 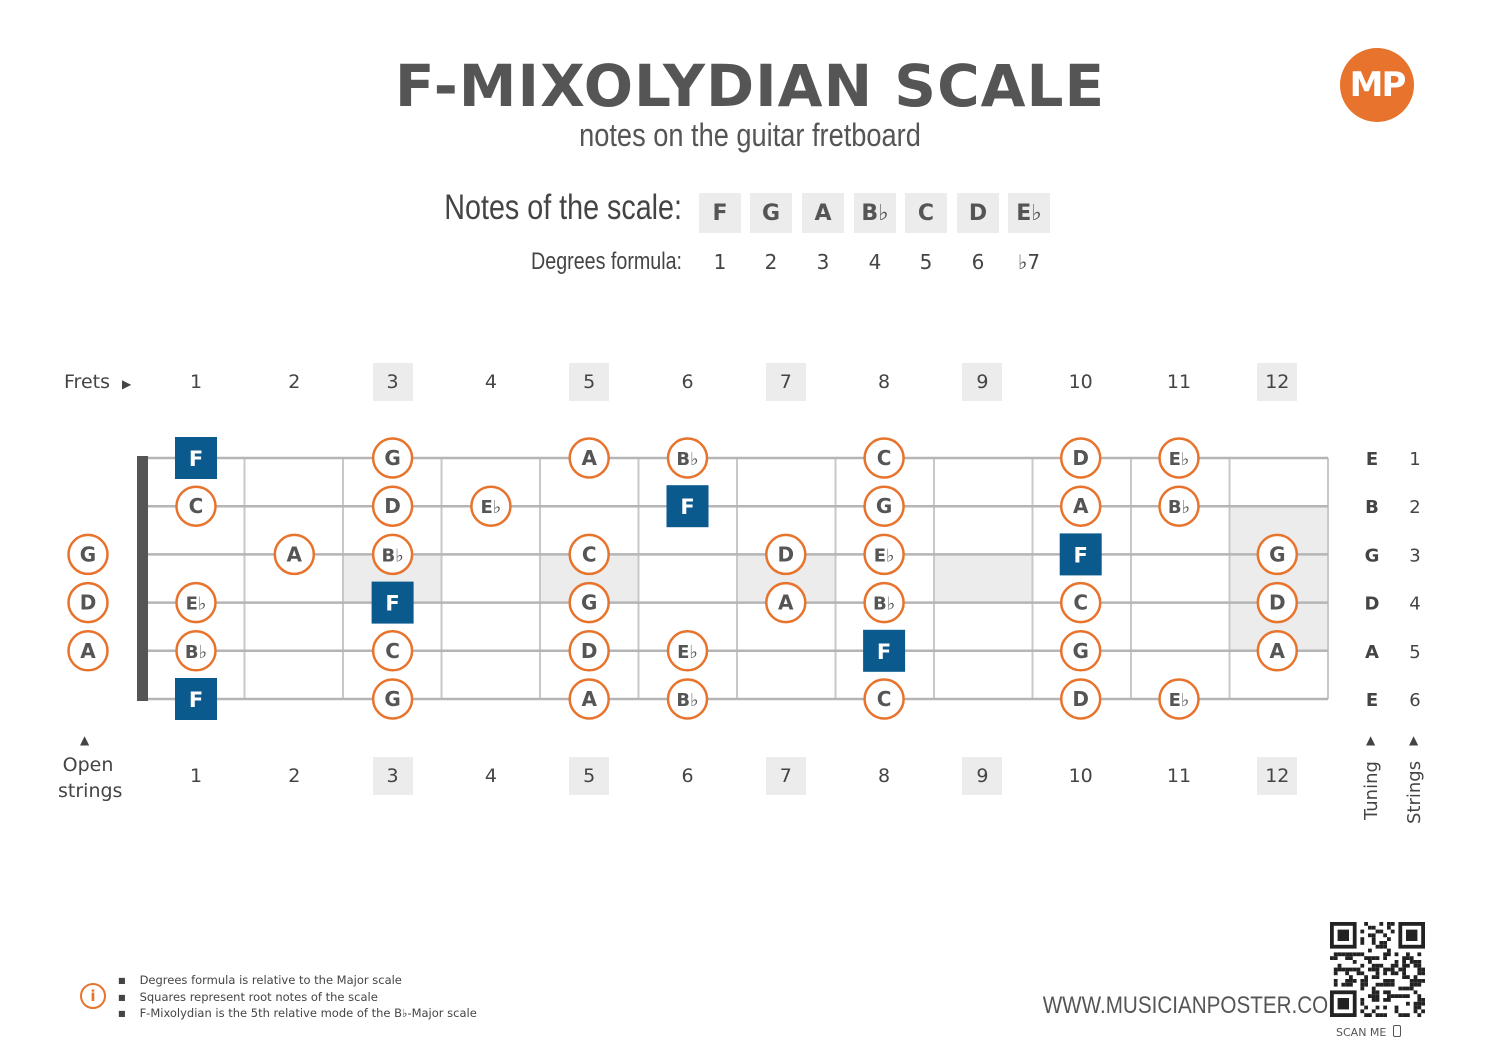 I want to click on string-number: 2, so click(x=1414, y=507).